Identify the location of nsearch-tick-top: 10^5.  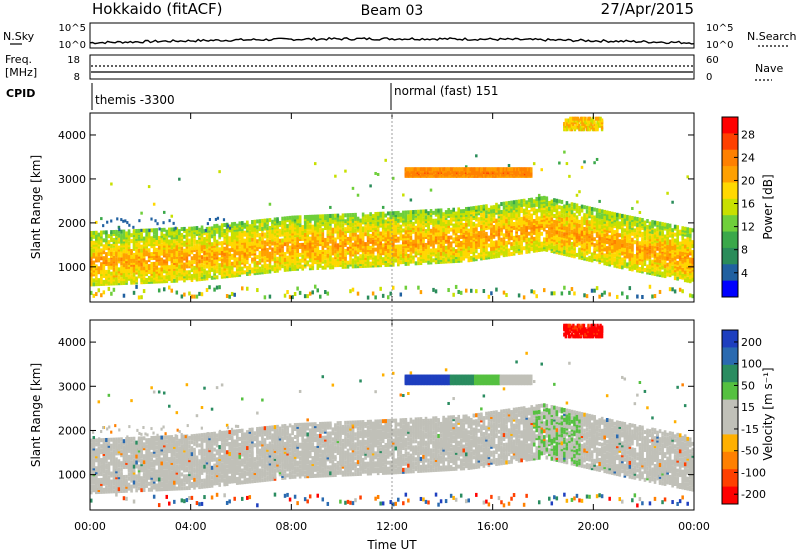
(719, 28).